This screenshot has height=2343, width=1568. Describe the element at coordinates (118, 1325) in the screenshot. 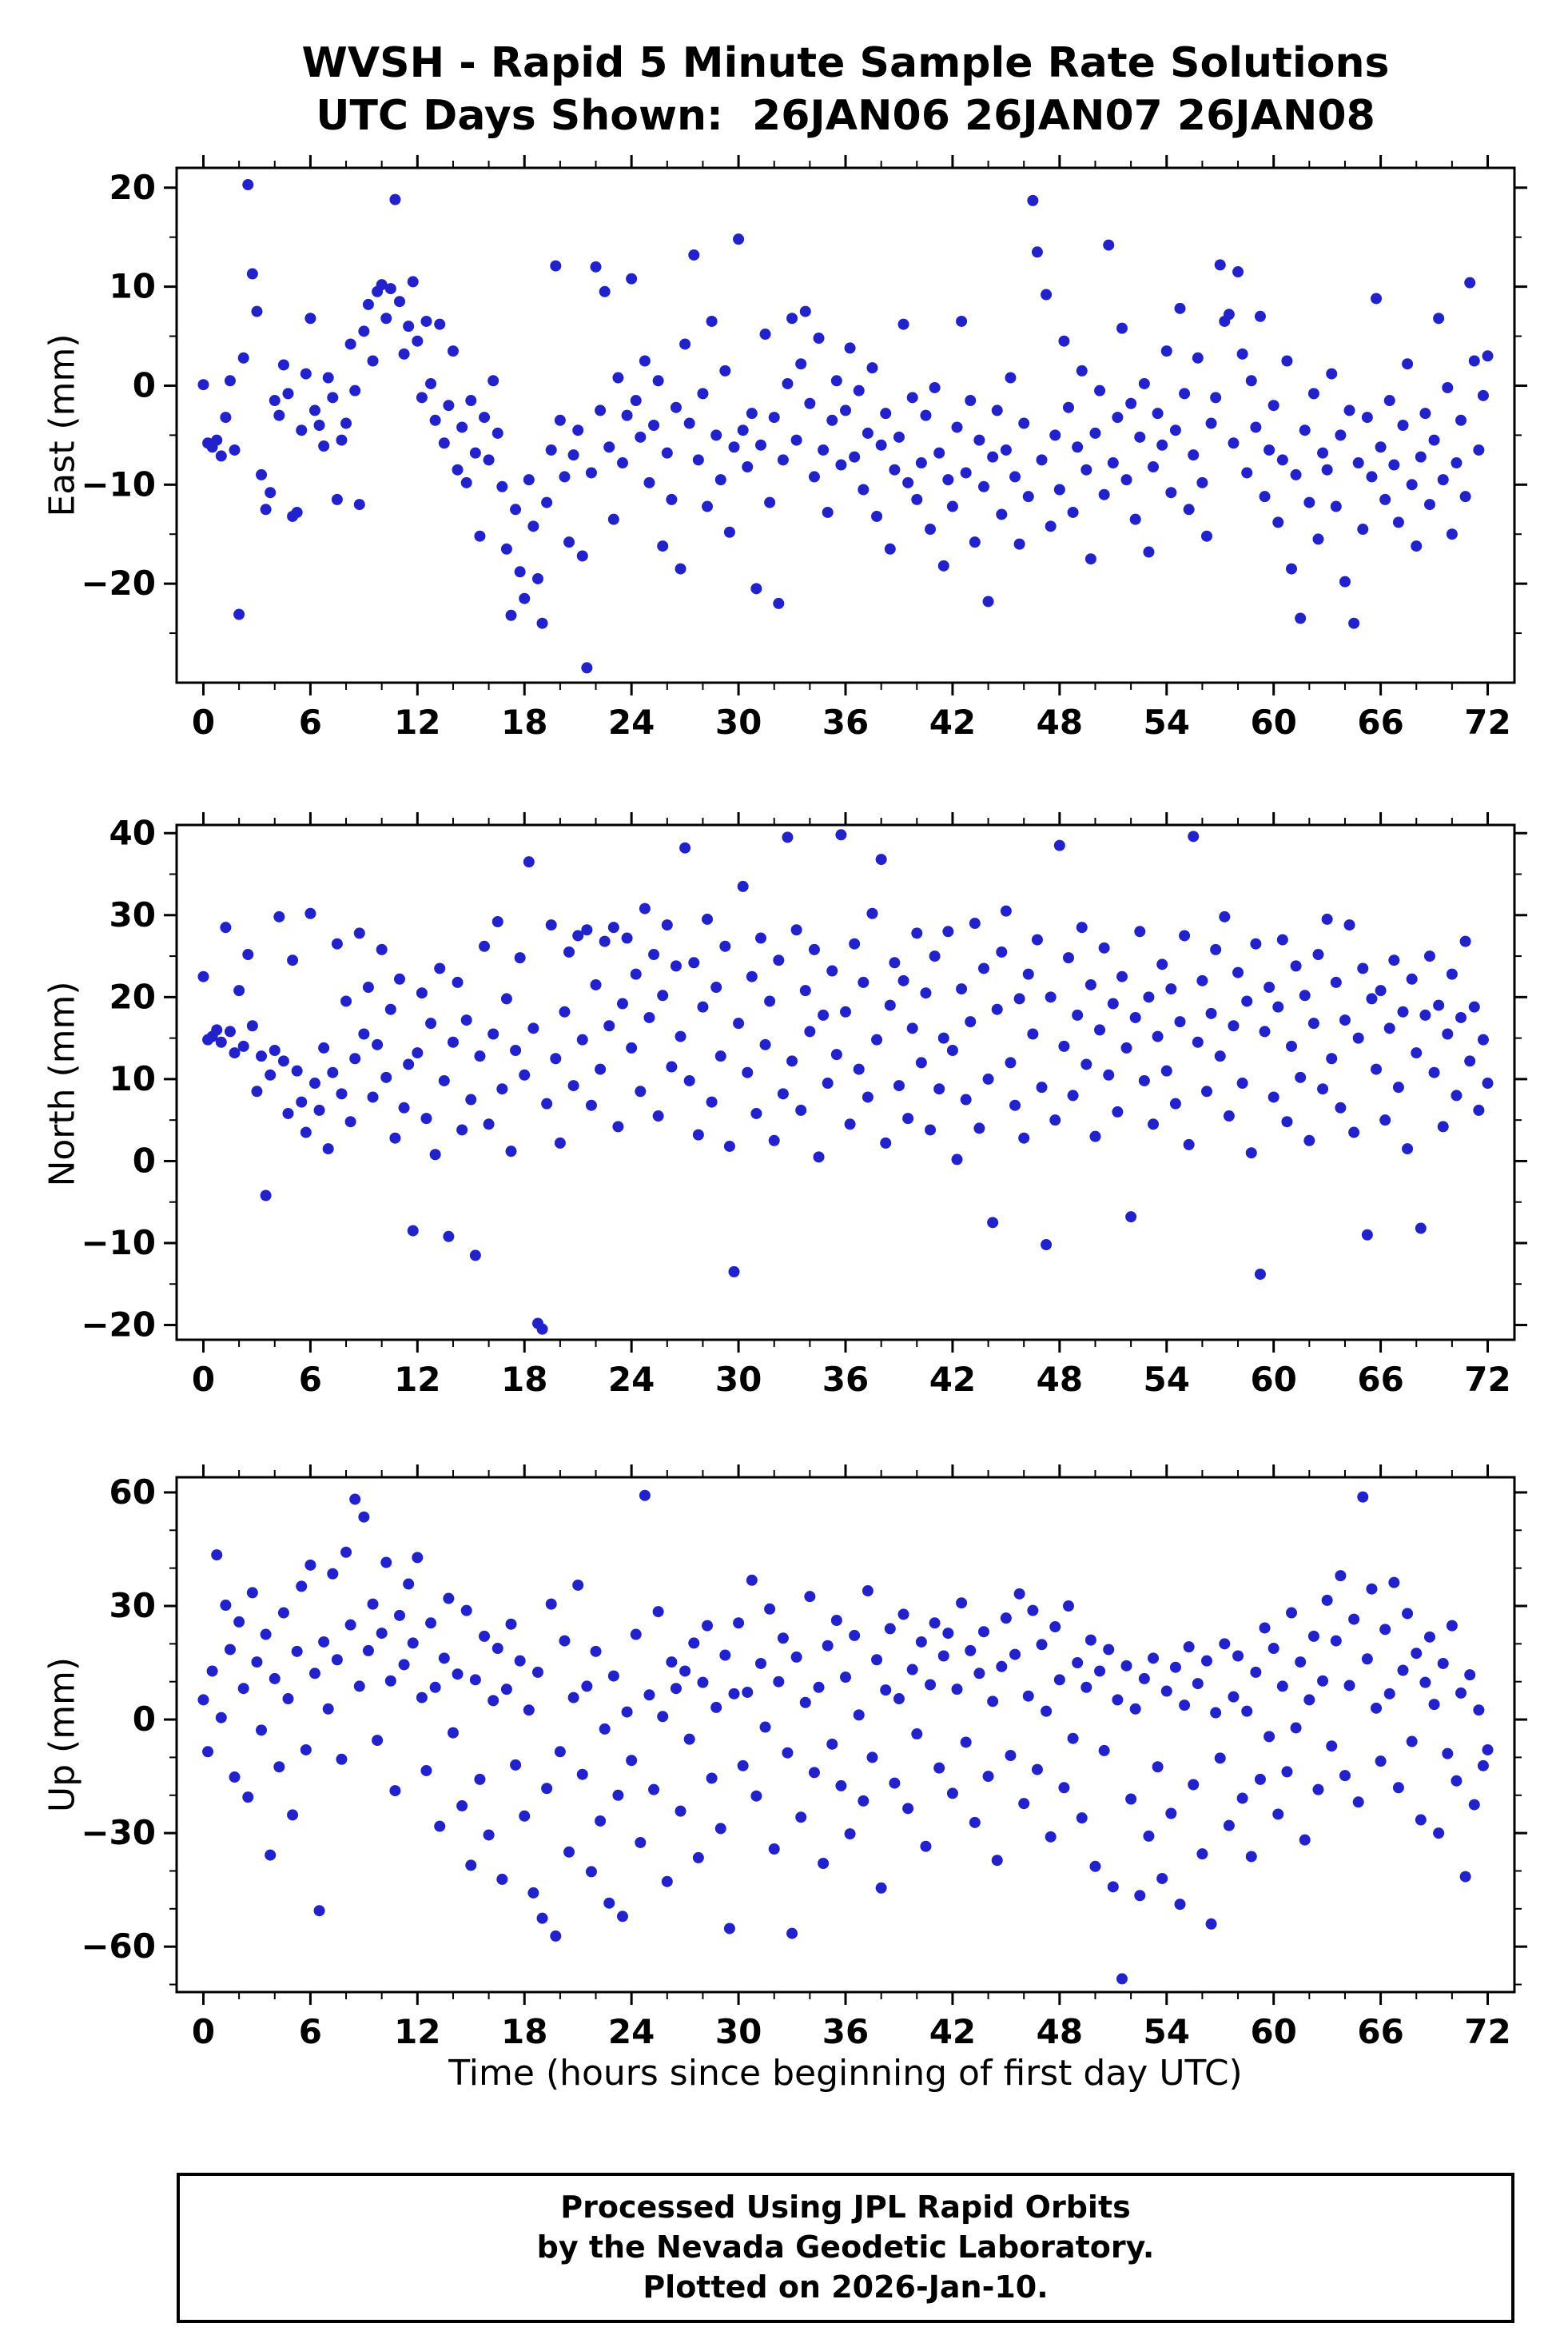

I see `y-tick-label: −20` at that location.